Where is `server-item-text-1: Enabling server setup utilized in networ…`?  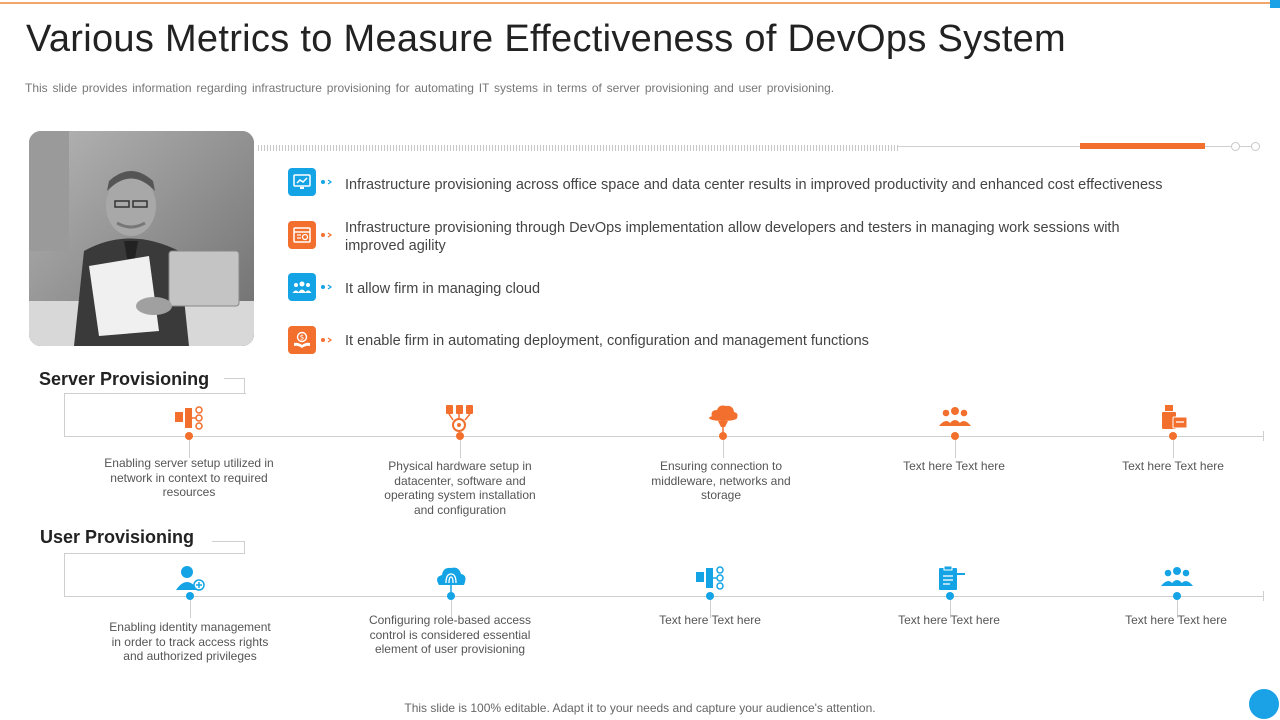
server-item-text-1: Enabling server setup utilized in networ… is located at coordinates (189, 477).